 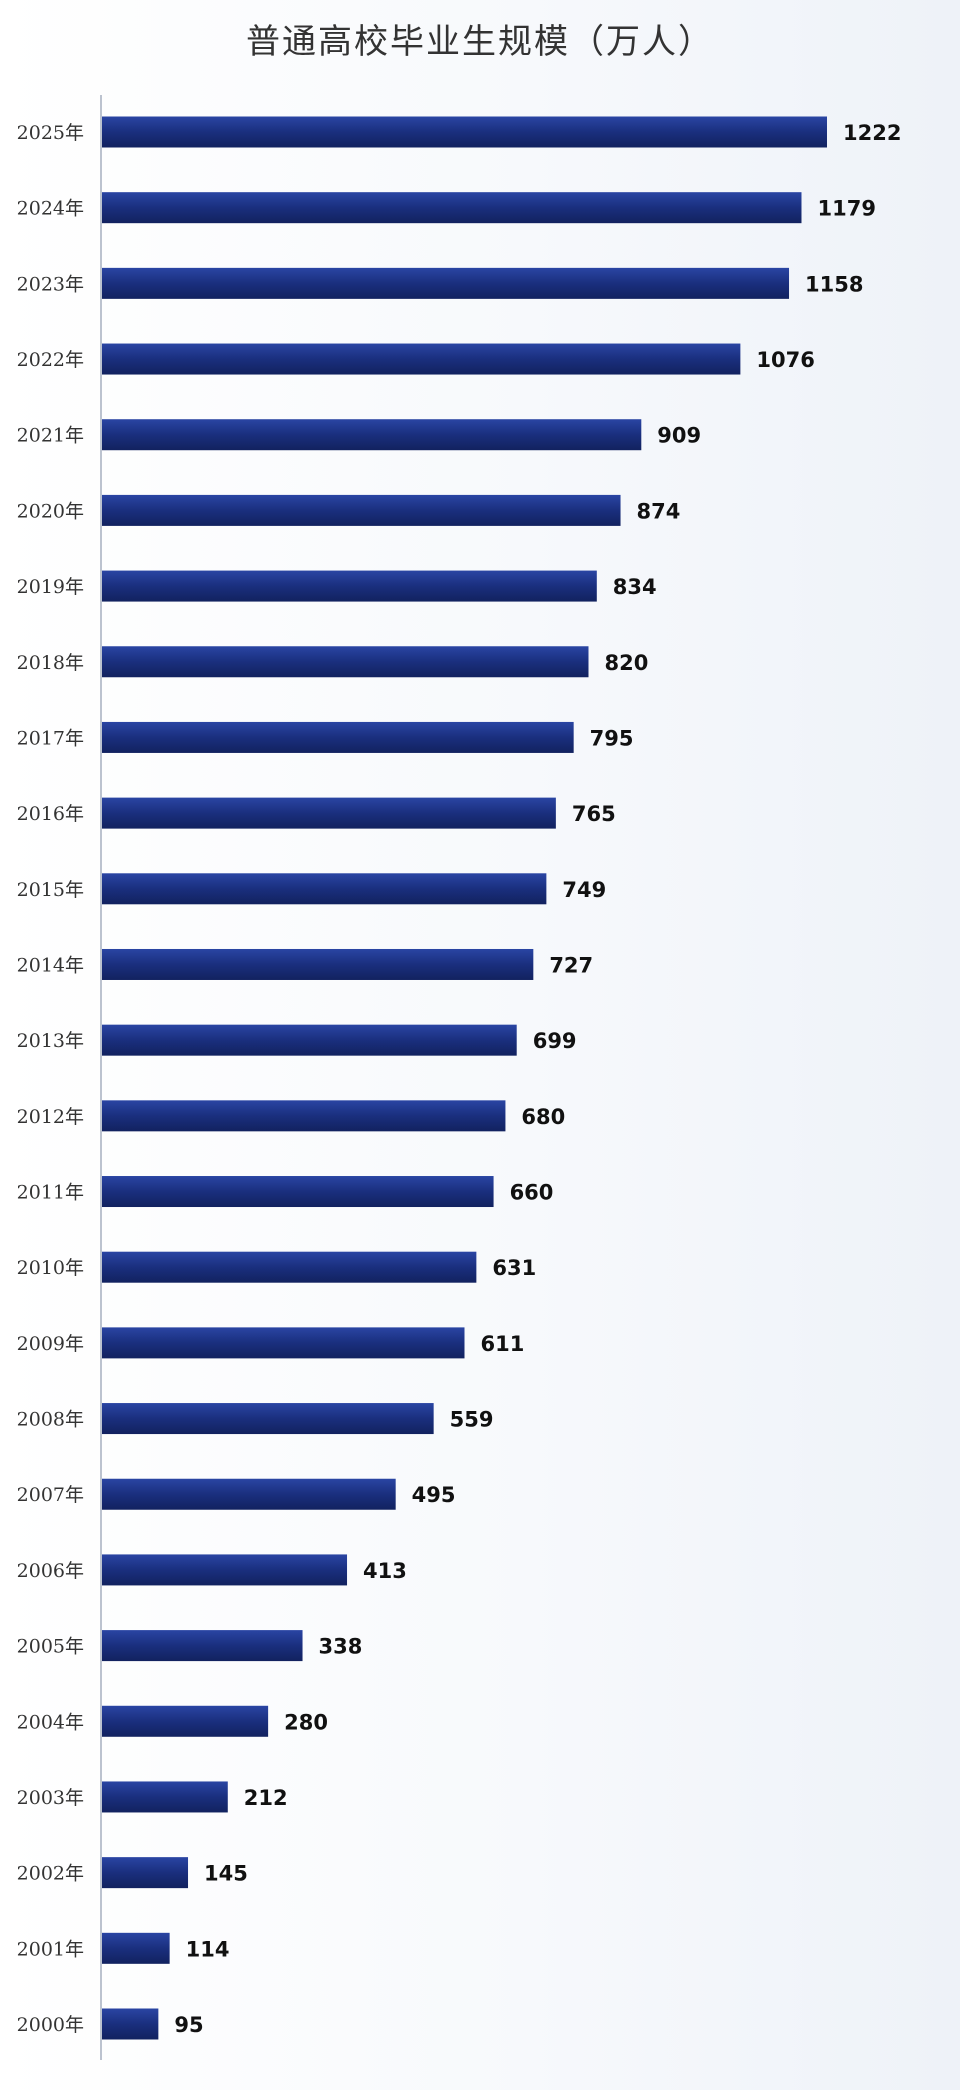 I want to click on value-label: 631, so click(x=514, y=1268).